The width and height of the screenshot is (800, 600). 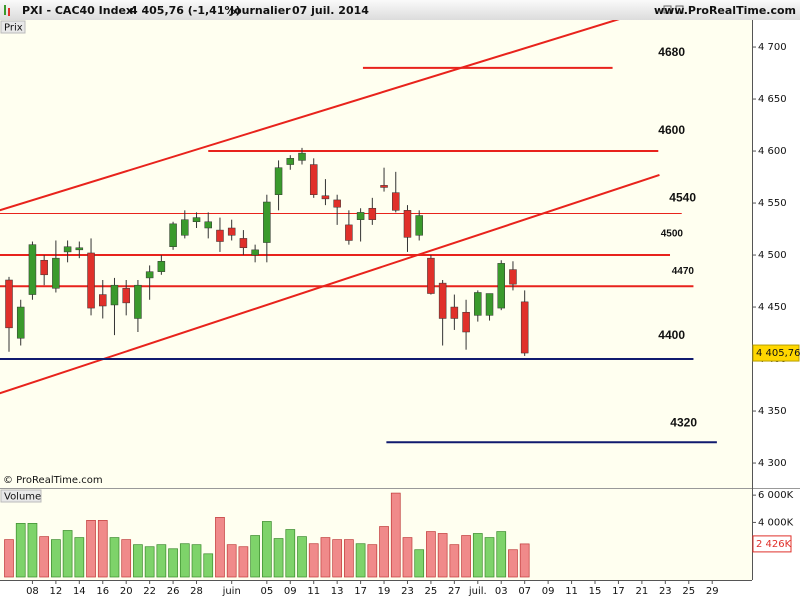 I want to click on y-tick-label: 4 600, so click(x=772, y=151).